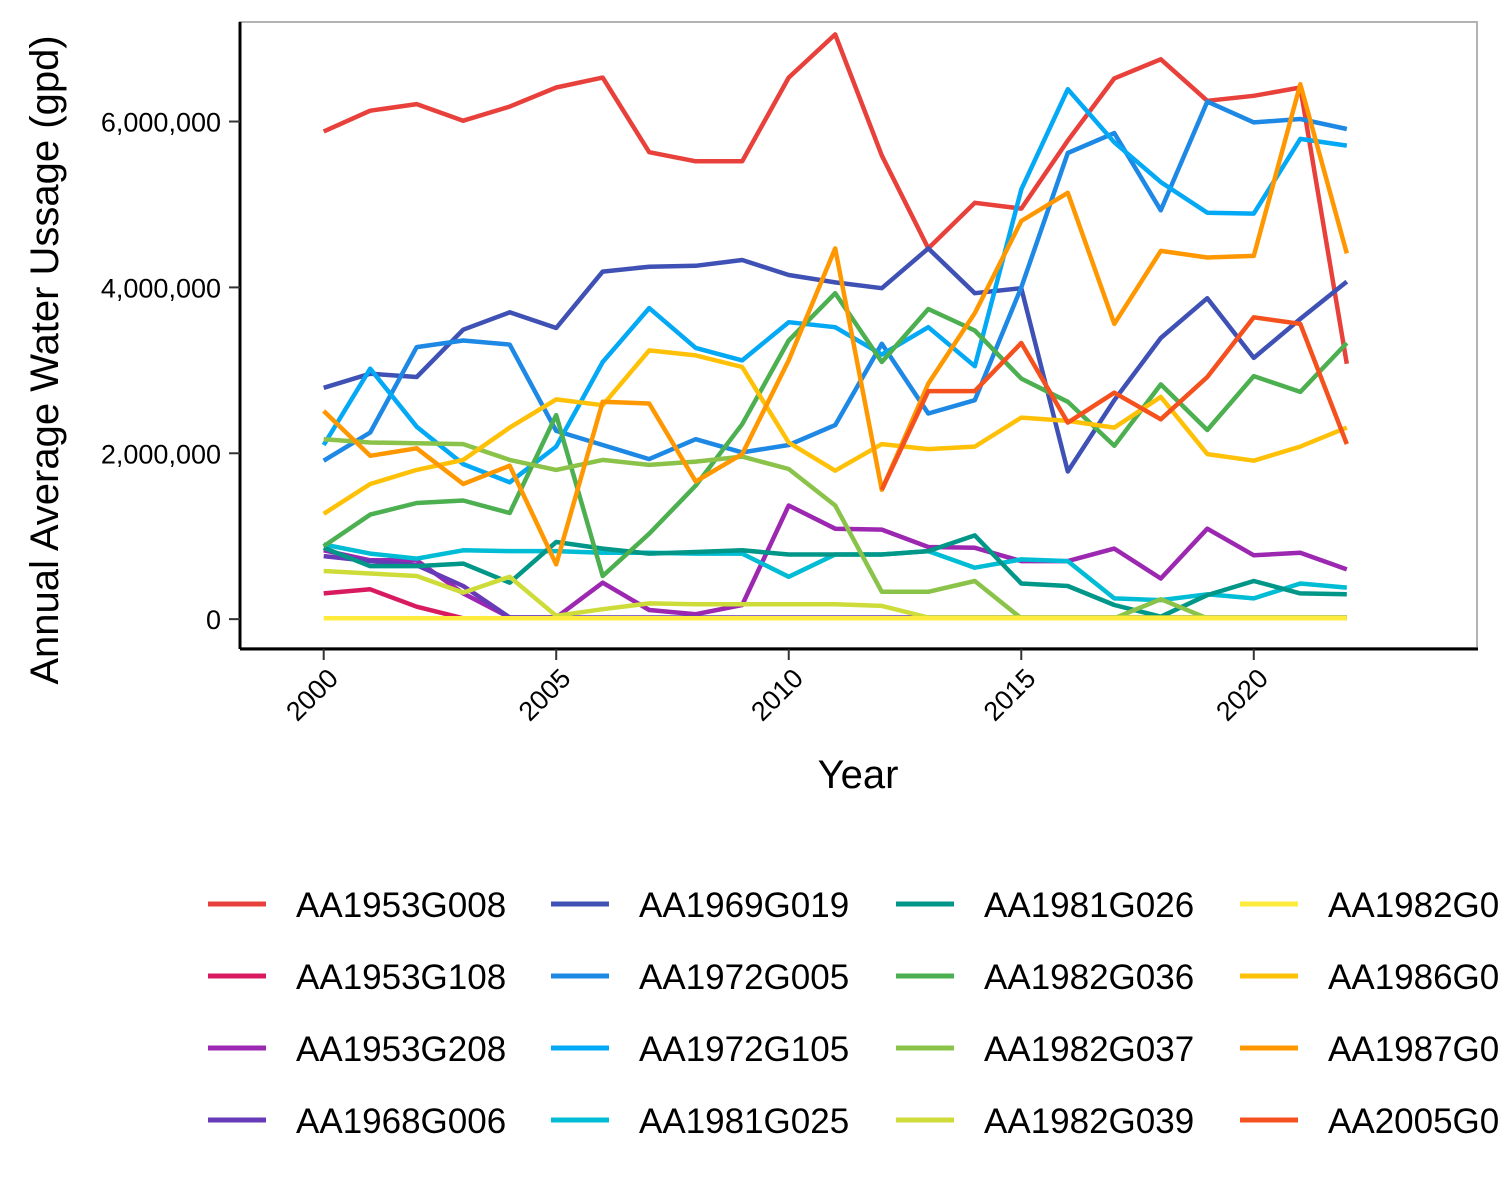 This screenshot has width=1500, height=1200. Describe the element at coordinates (545, 695) in the screenshot. I see `x-tick-label: 2005` at that location.